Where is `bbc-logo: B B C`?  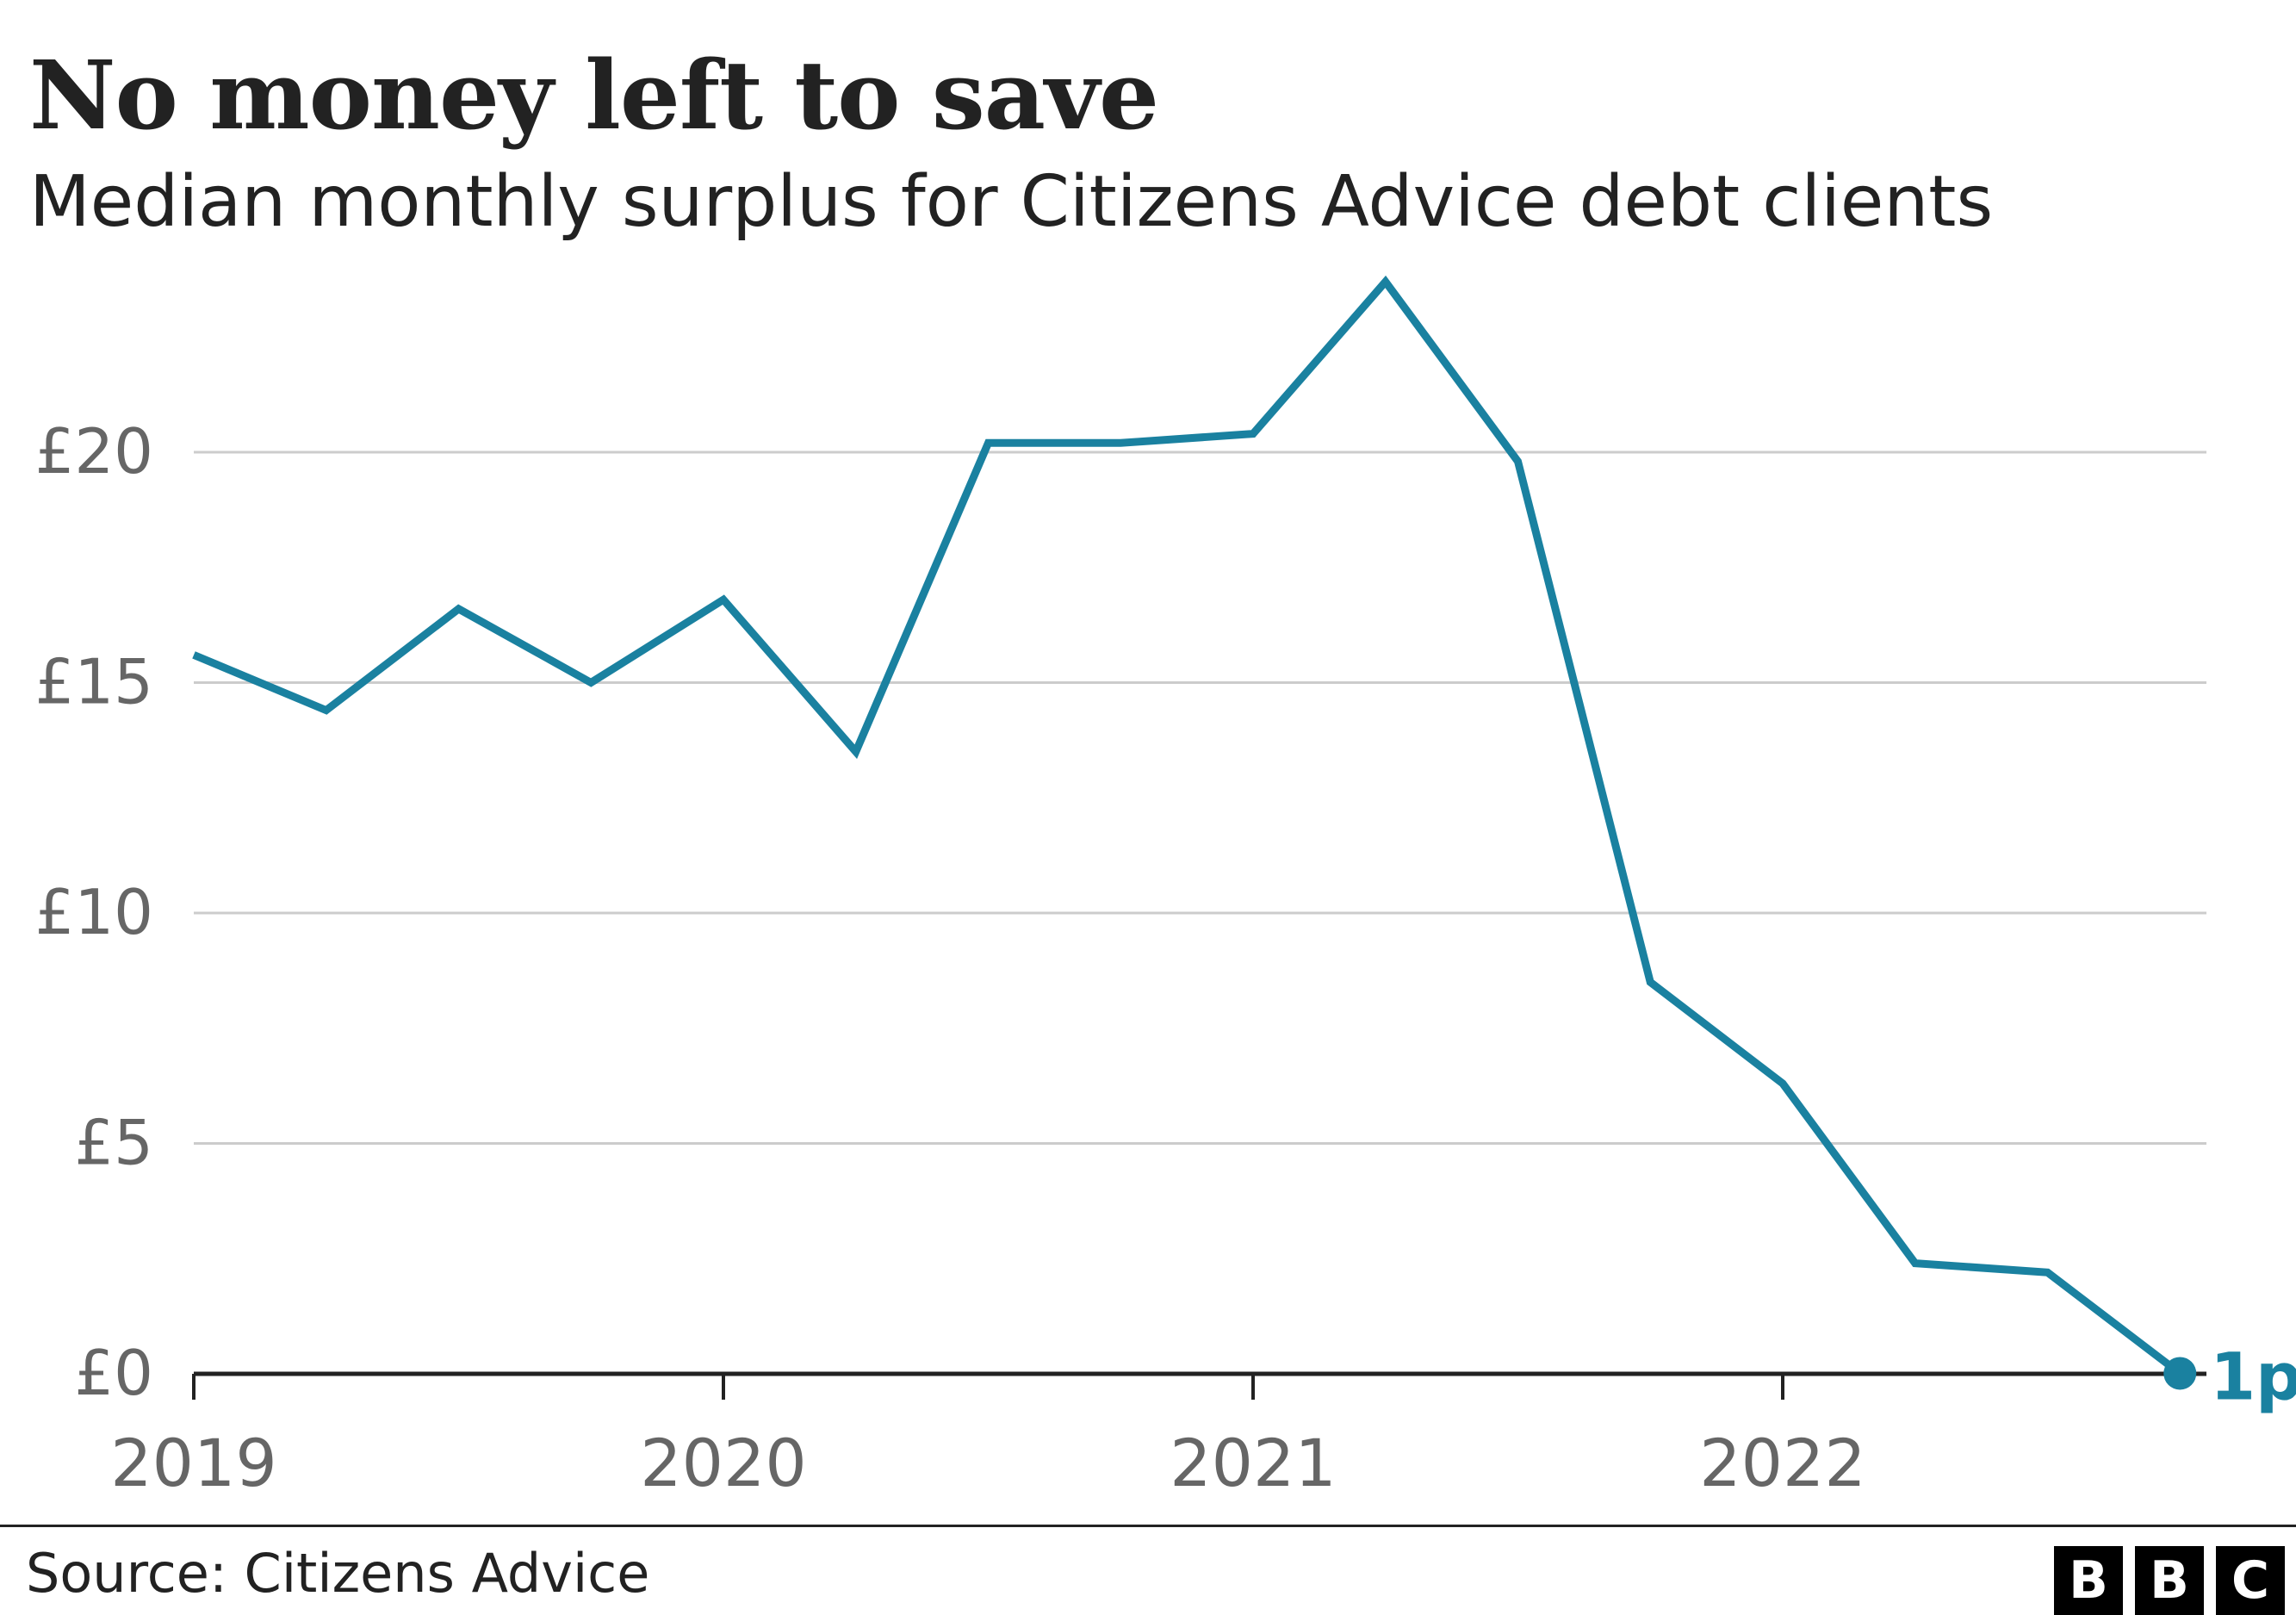
bbc-logo: B B C is located at coordinates (2169, 1580).